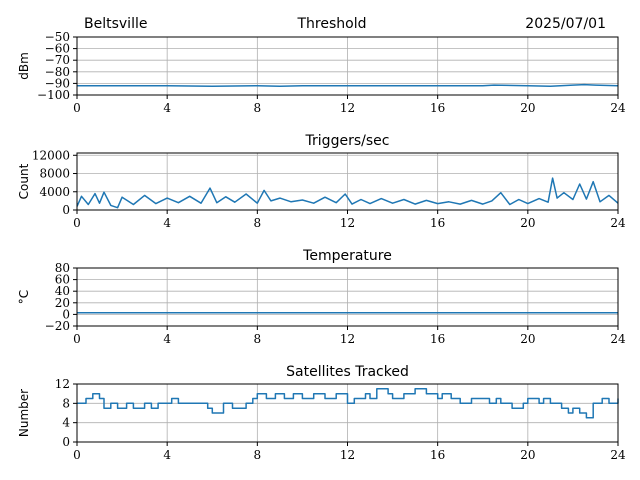 This screenshot has width=640, height=480. What do you see at coordinates (347, 256) in the screenshot?
I see `chart-title: Temperature` at bounding box center [347, 256].